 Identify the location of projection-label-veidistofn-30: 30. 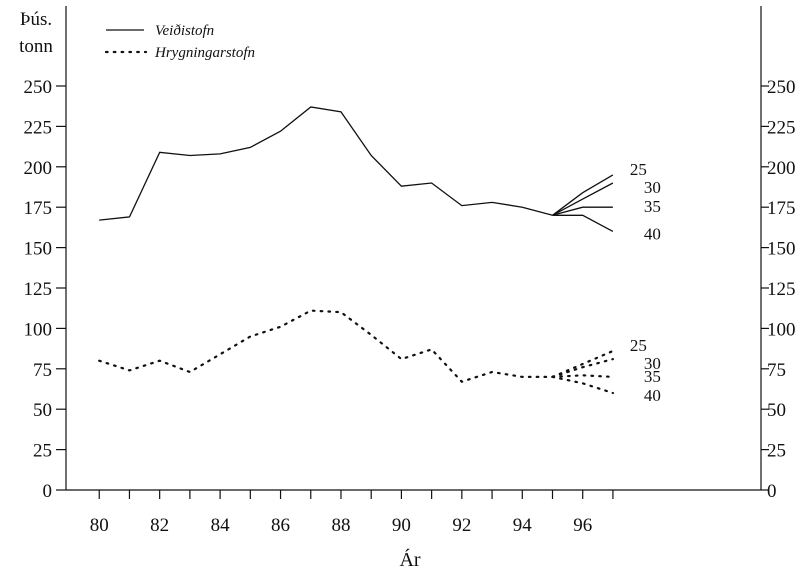
(652, 187).